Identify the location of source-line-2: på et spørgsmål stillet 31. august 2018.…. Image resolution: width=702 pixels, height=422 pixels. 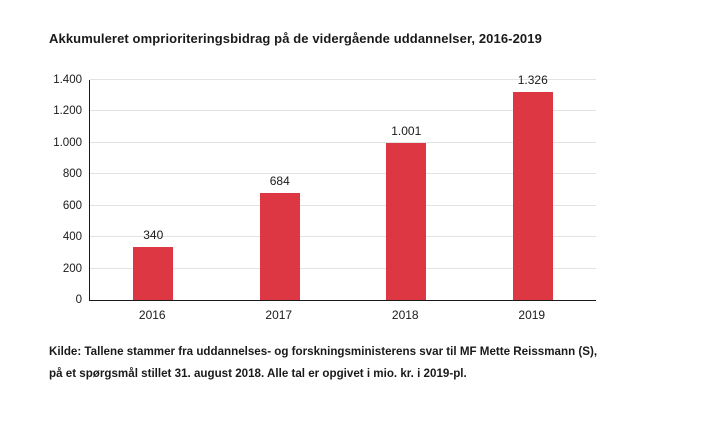
(258, 373).